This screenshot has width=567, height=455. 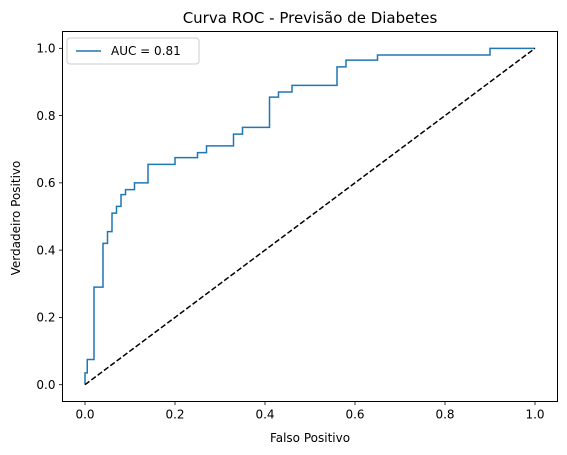 What do you see at coordinates (45, 49) in the screenshot?
I see `y-tick-label: 1.0` at bounding box center [45, 49].